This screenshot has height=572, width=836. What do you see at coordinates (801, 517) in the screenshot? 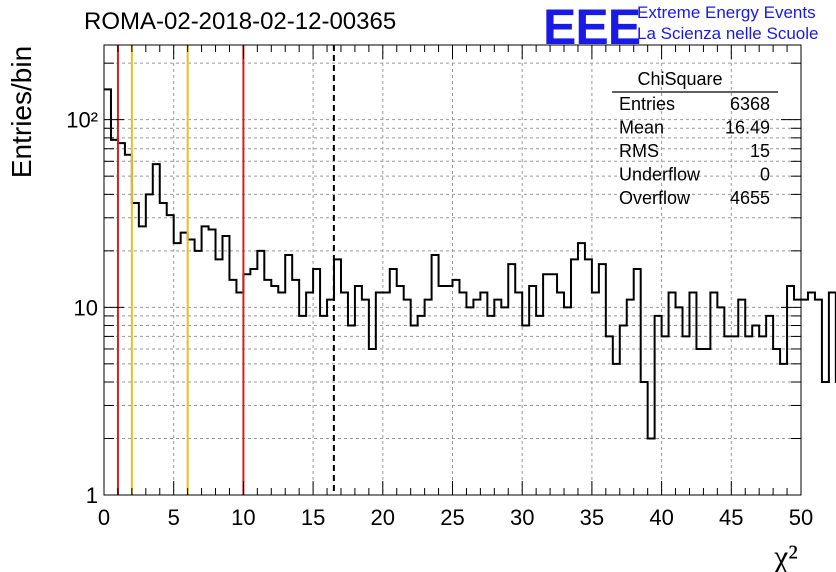
I see `x-tick-label: 50` at bounding box center [801, 517].